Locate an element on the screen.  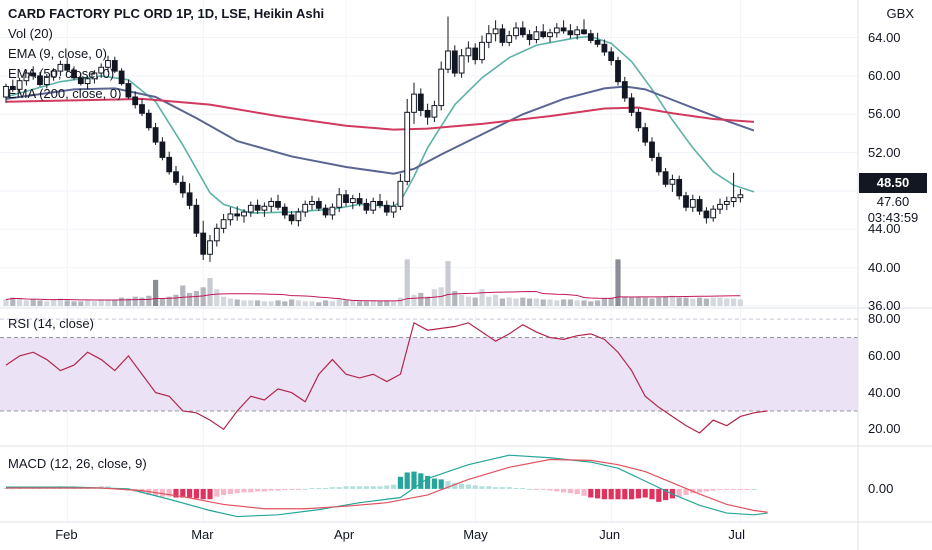
price-tick-label: 36.00 is located at coordinates (884, 305).